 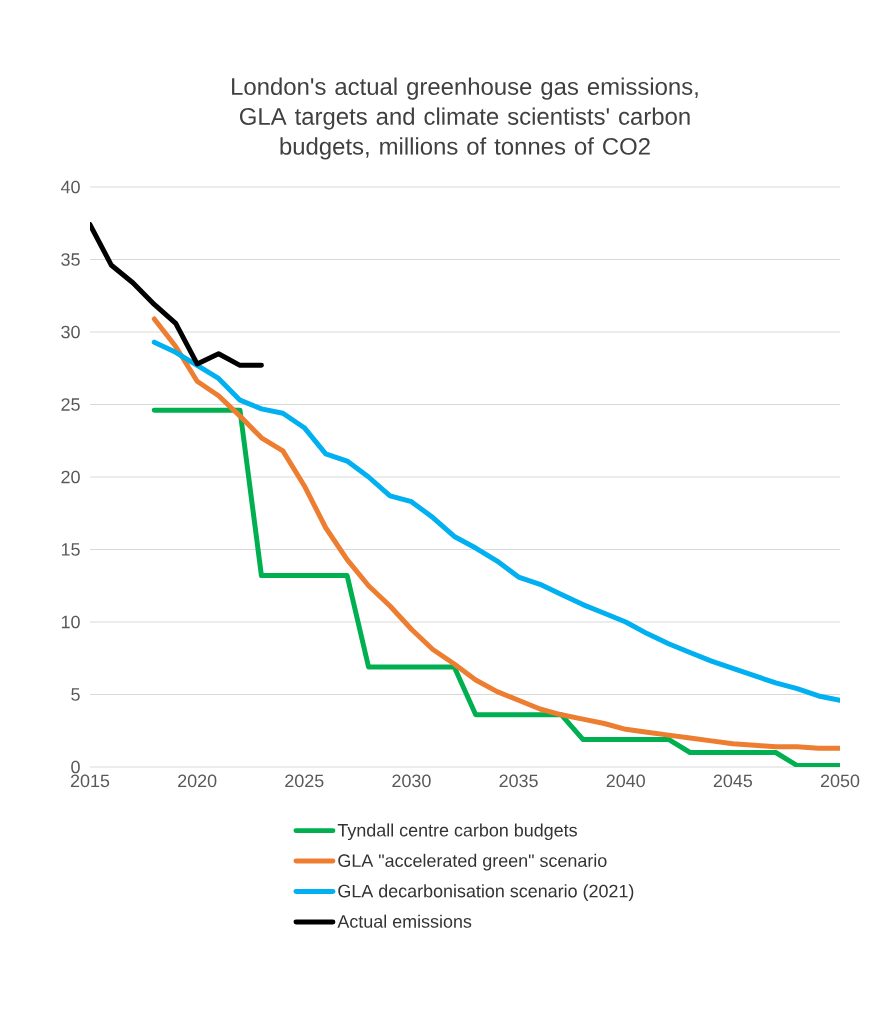 What do you see at coordinates (840, 781) in the screenshot?
I see `x-tick-label: 2050` at bounding box center [840, 781].